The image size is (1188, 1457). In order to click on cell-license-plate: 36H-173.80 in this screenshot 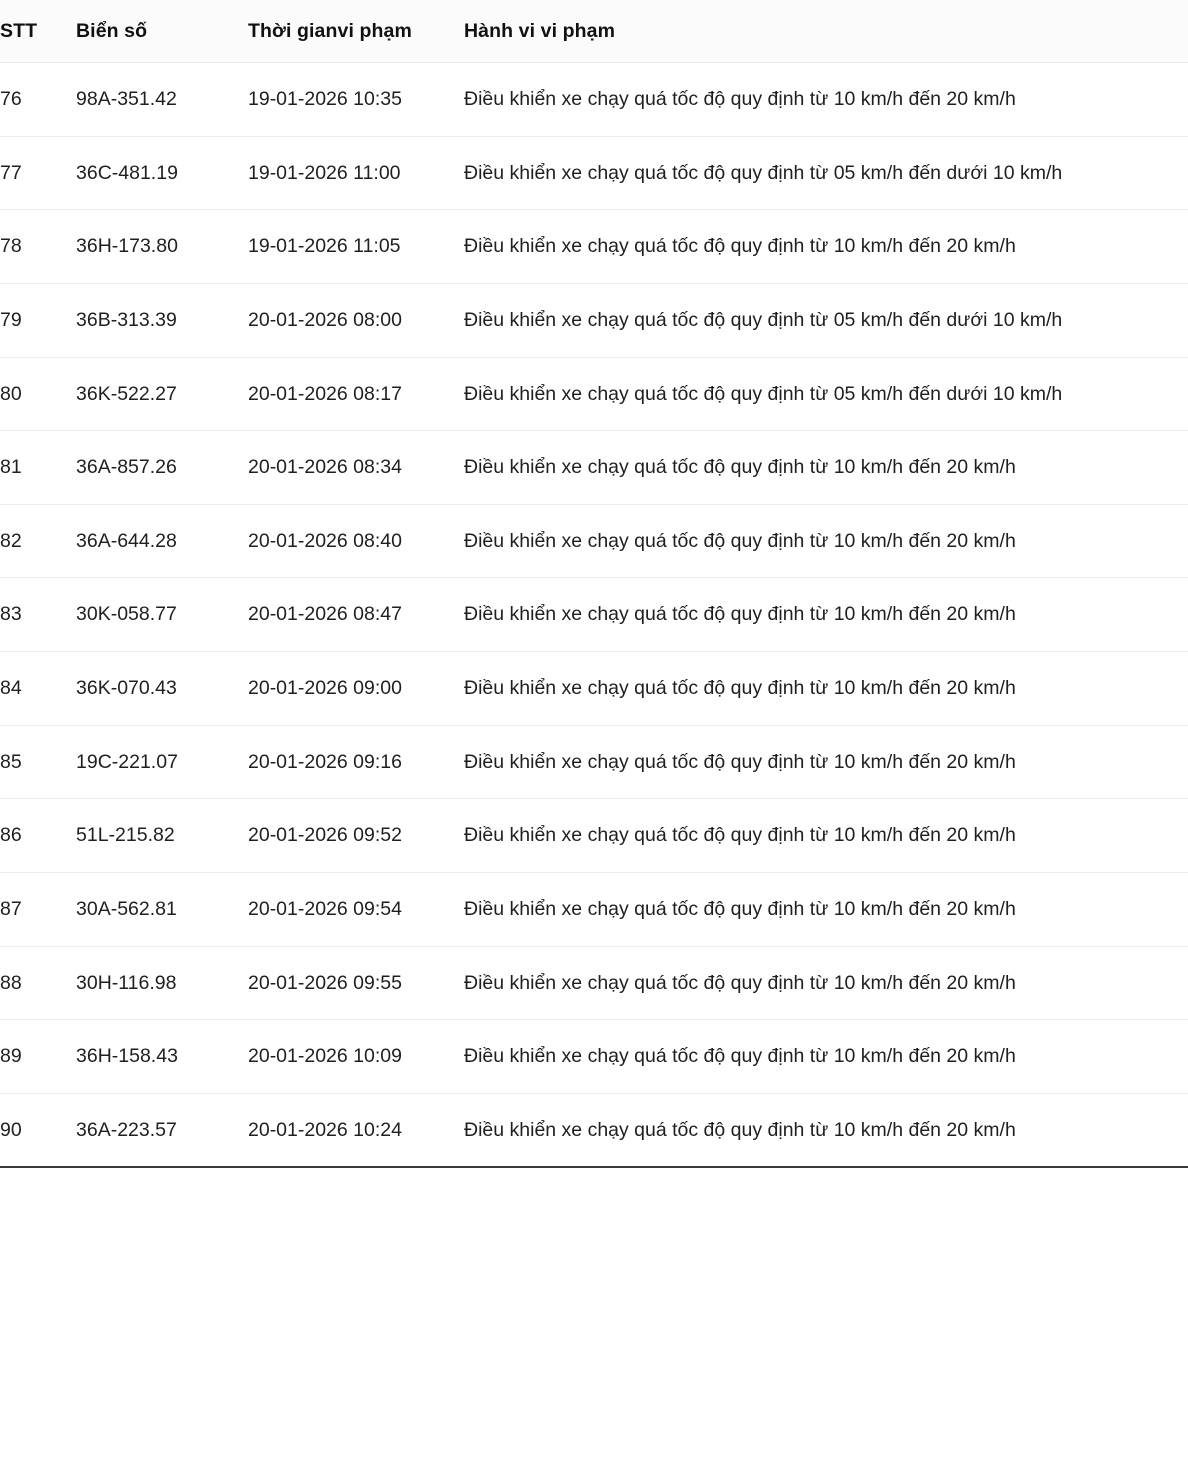, I will do `click(162, 246)`.